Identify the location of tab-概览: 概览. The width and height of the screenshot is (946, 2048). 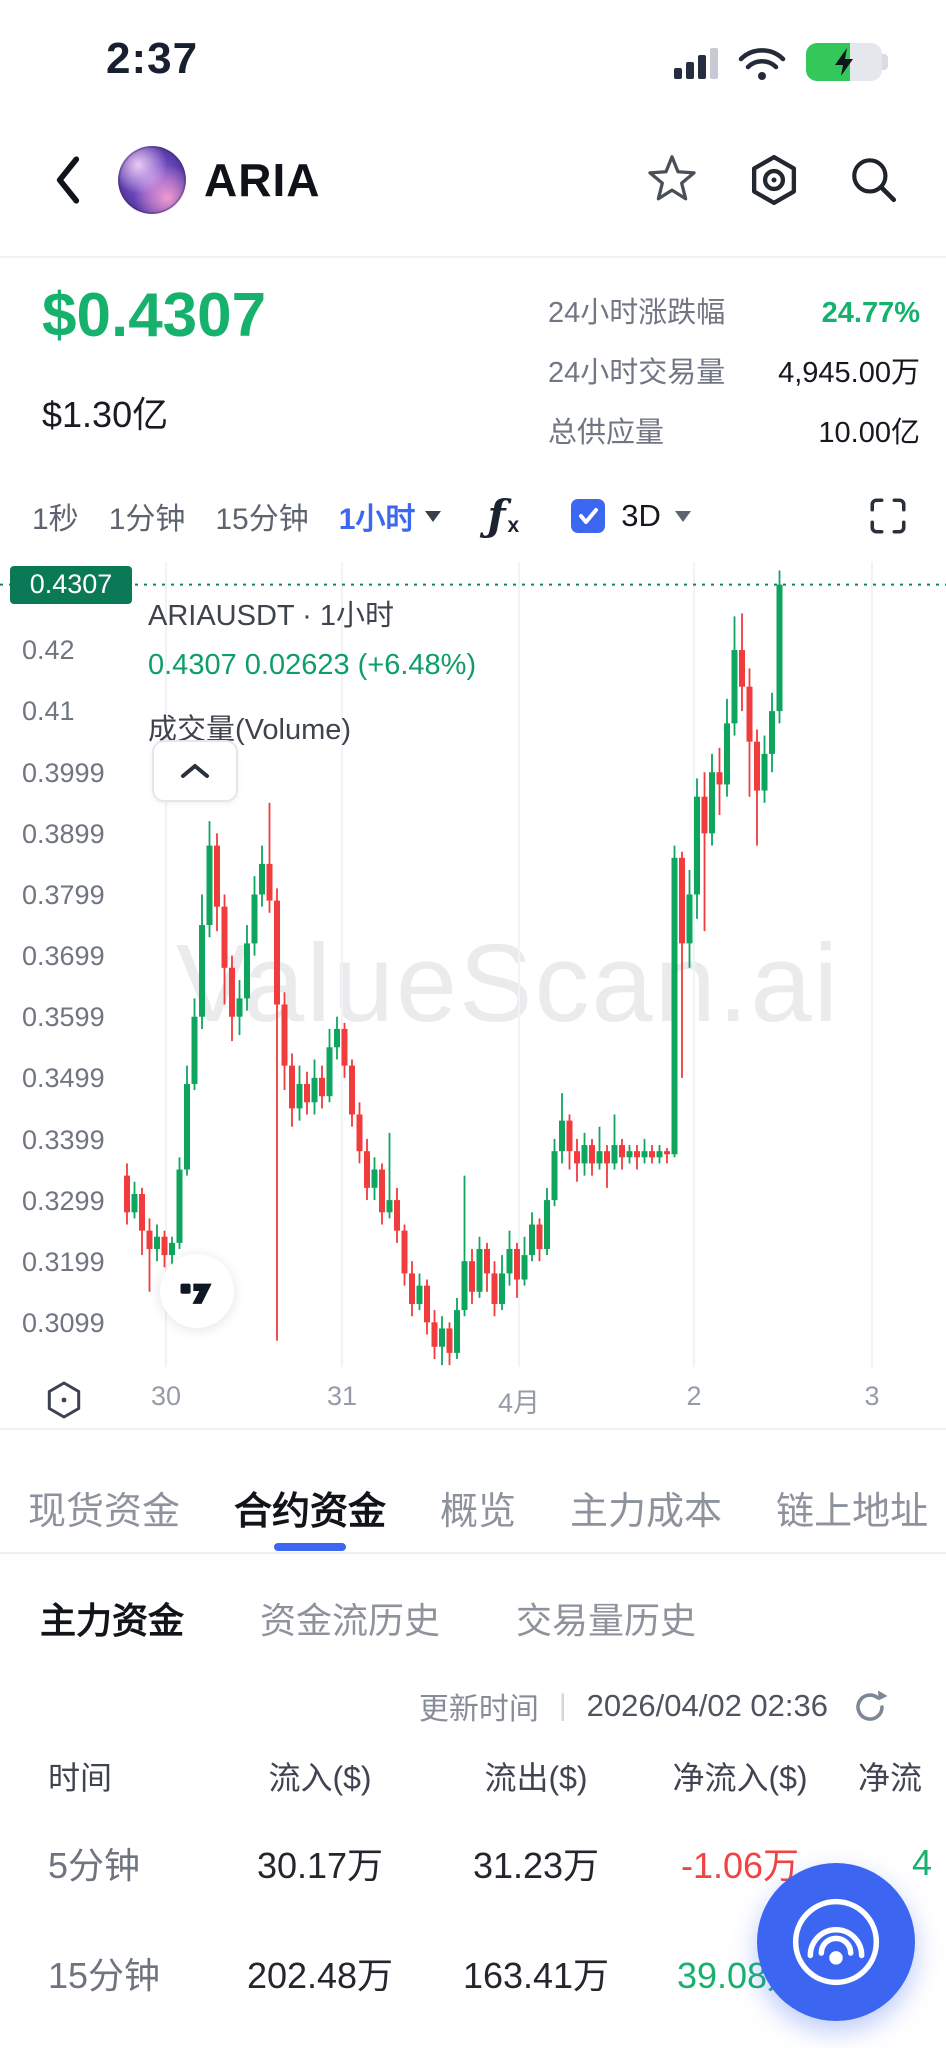
(478, 1512).